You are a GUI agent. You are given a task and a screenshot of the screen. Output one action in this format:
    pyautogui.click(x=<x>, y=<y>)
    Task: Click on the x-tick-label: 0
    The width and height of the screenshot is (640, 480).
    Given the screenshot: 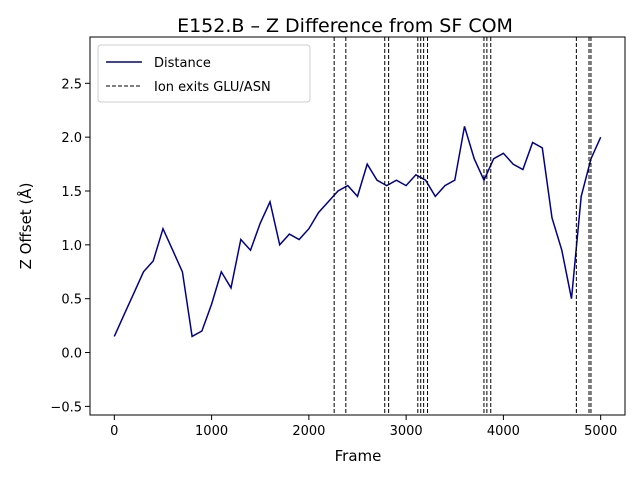 What is the action you would take?
    pyautogui.click(x=114, y=431)
    